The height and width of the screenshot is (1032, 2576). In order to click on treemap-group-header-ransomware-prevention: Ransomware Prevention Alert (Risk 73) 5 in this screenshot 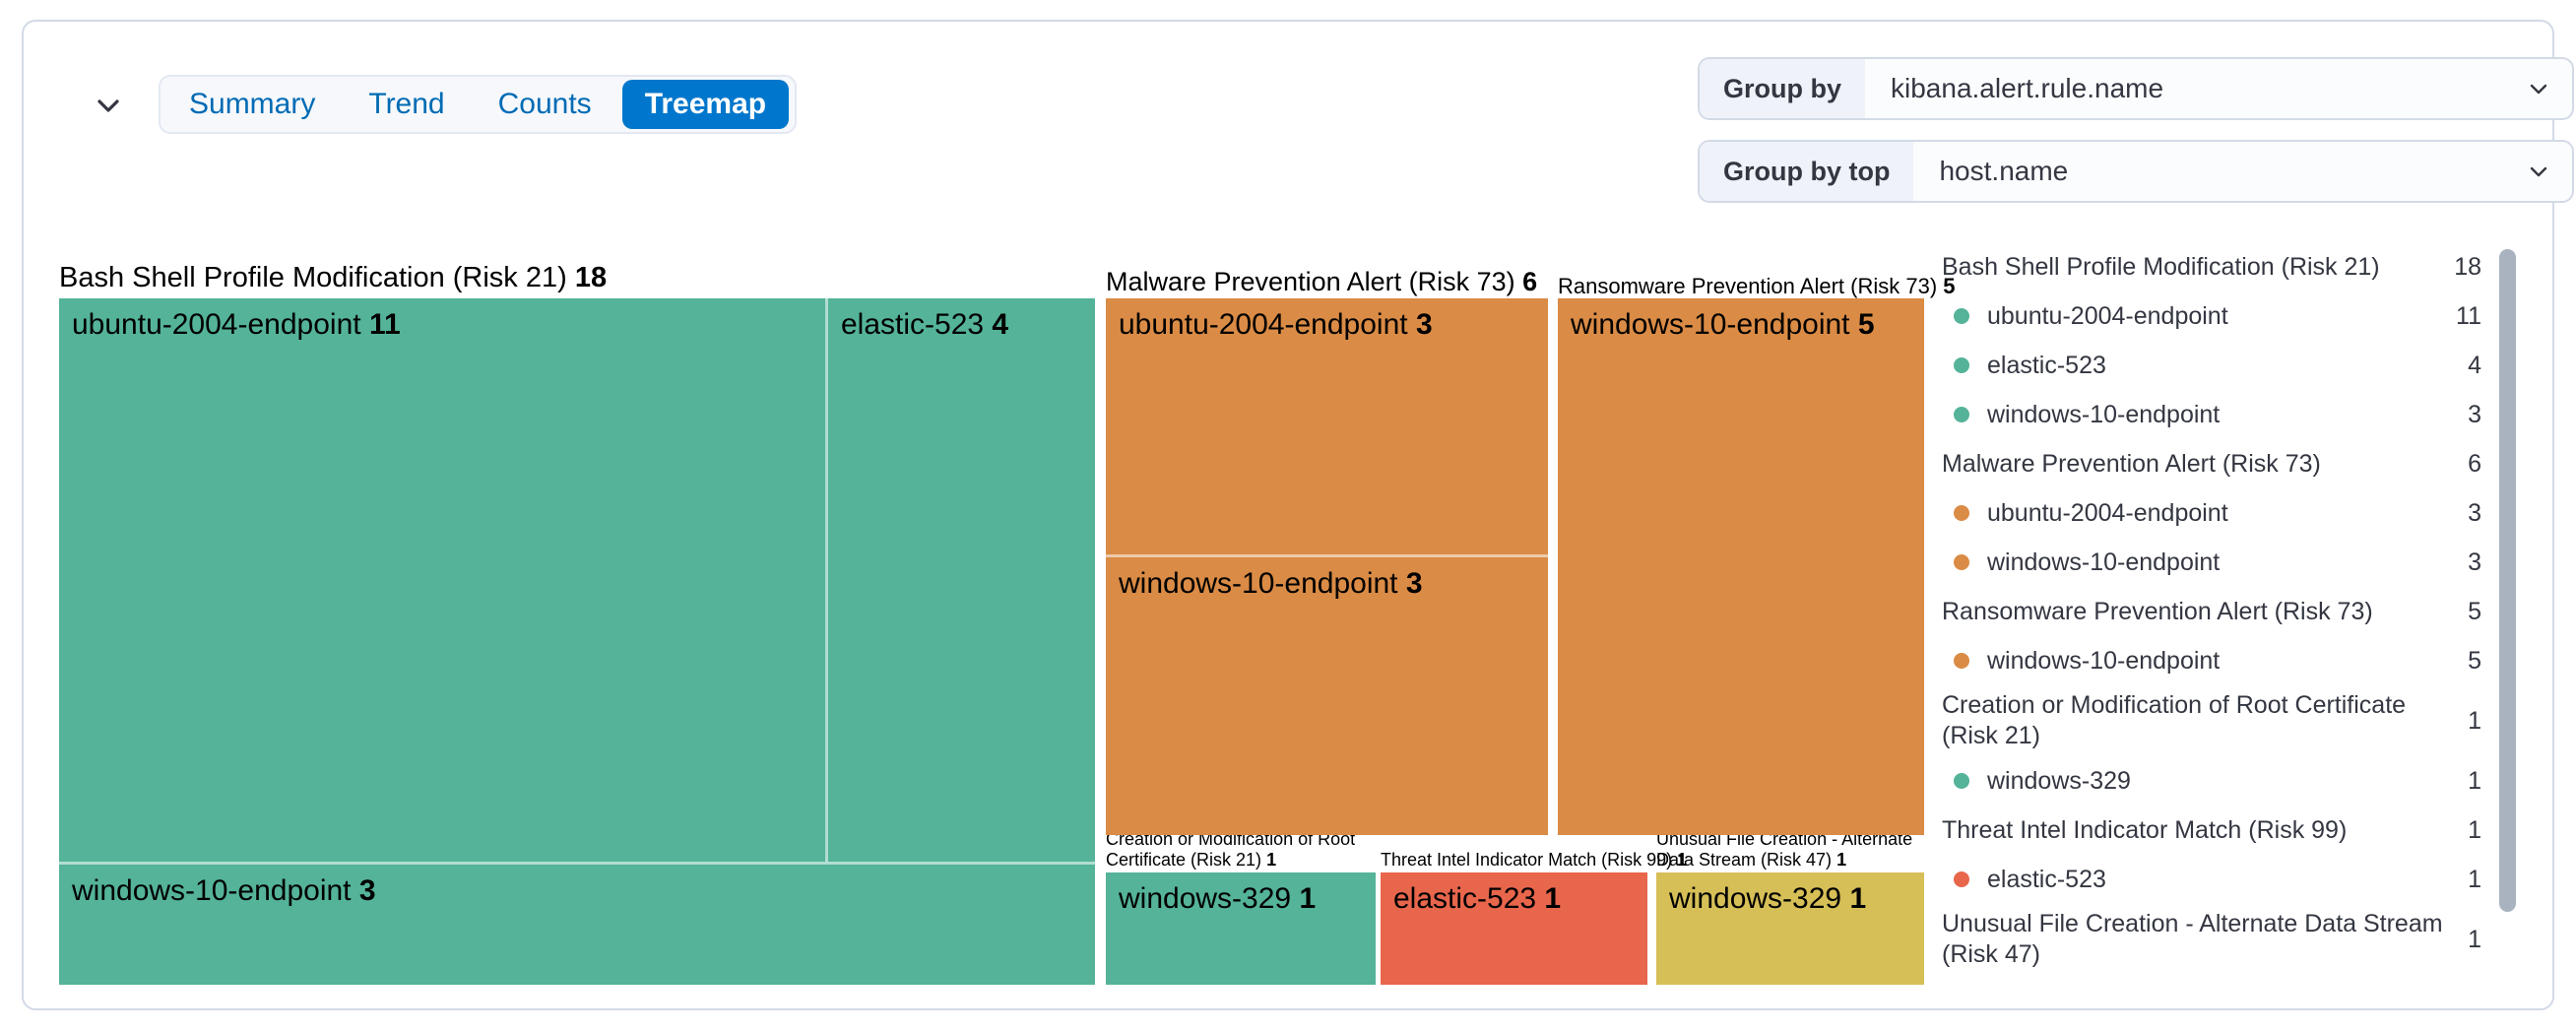, I will do `click(1757, 286)`.